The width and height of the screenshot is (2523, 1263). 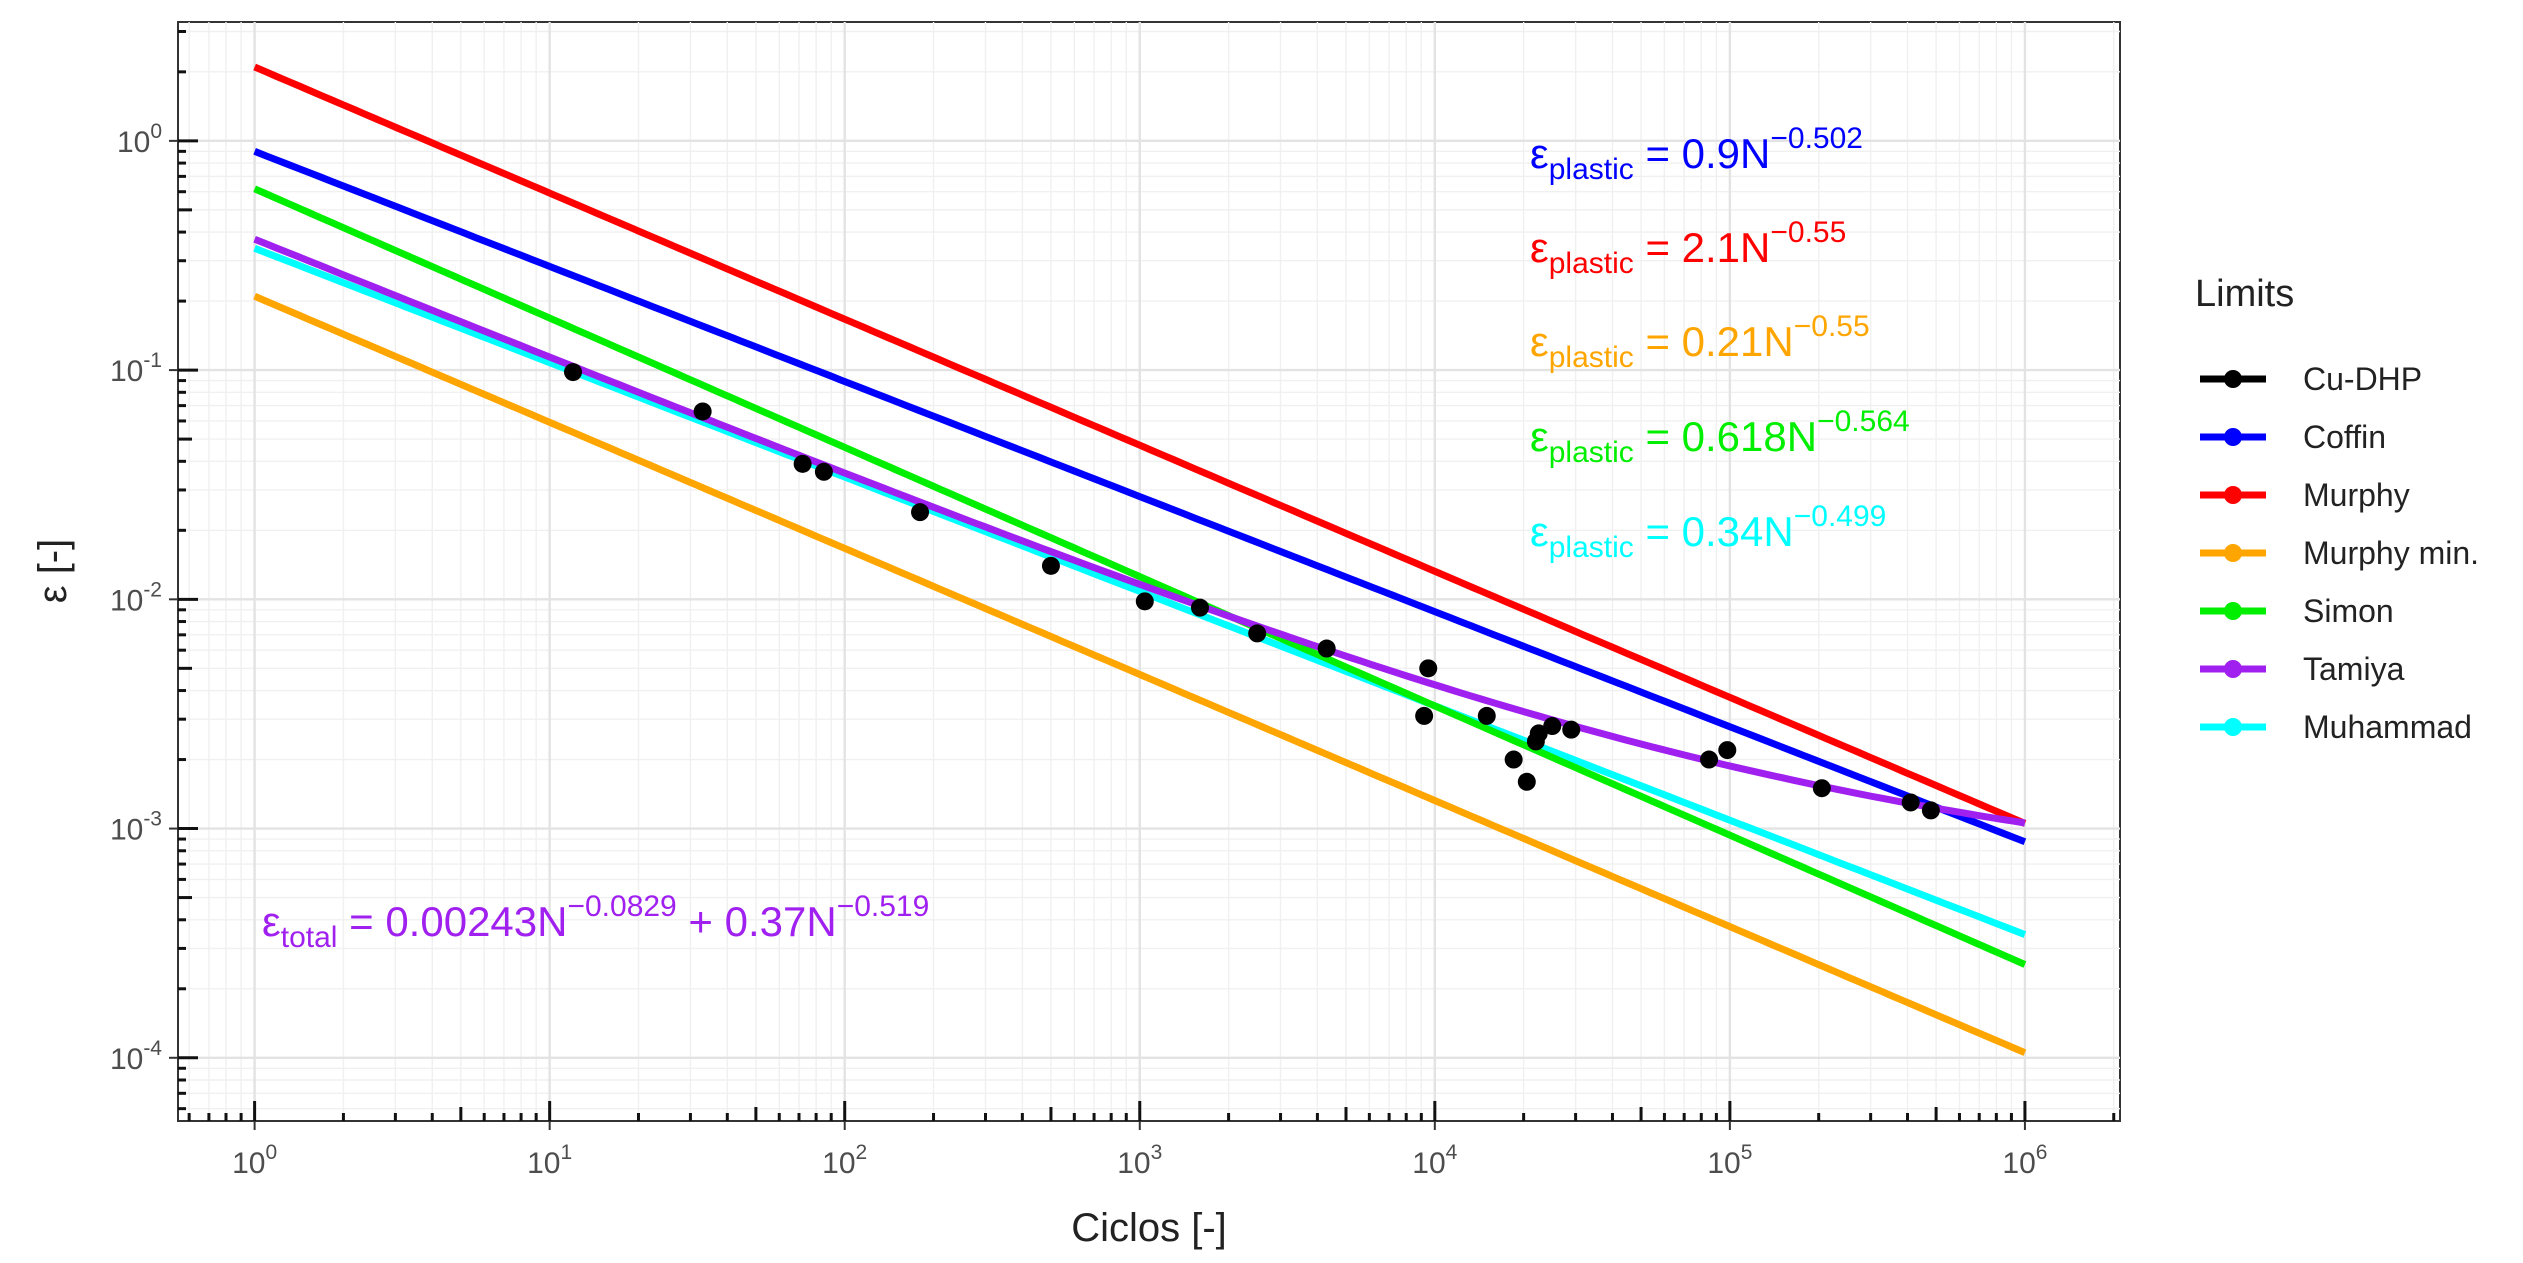 I want to click on x-tick-label: 10⁴, so click(x=1434, y=1160).